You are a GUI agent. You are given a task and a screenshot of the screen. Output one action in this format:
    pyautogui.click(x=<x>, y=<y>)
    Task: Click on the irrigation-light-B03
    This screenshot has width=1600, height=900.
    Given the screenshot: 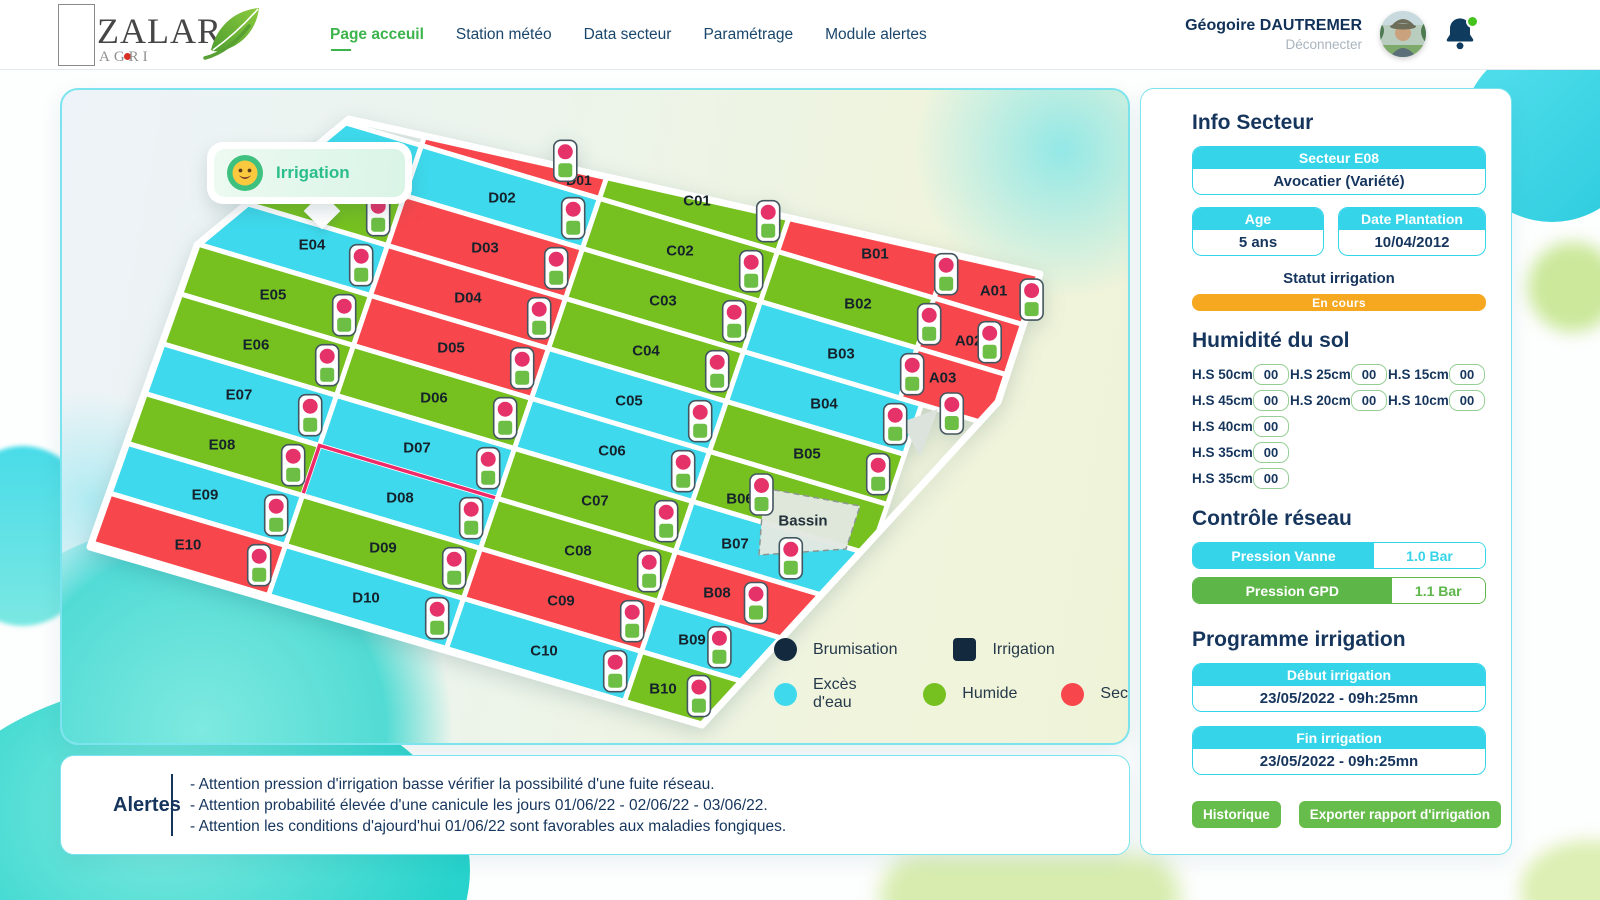 What is the action you would take?
    pyautogui.click(x=912, y=374)
    